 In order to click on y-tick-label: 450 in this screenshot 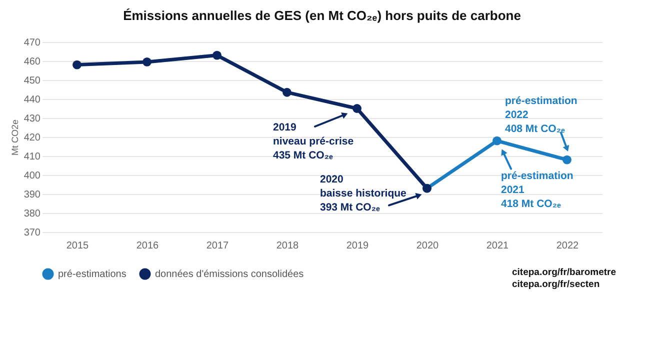, I will do `click(32, 81)`.